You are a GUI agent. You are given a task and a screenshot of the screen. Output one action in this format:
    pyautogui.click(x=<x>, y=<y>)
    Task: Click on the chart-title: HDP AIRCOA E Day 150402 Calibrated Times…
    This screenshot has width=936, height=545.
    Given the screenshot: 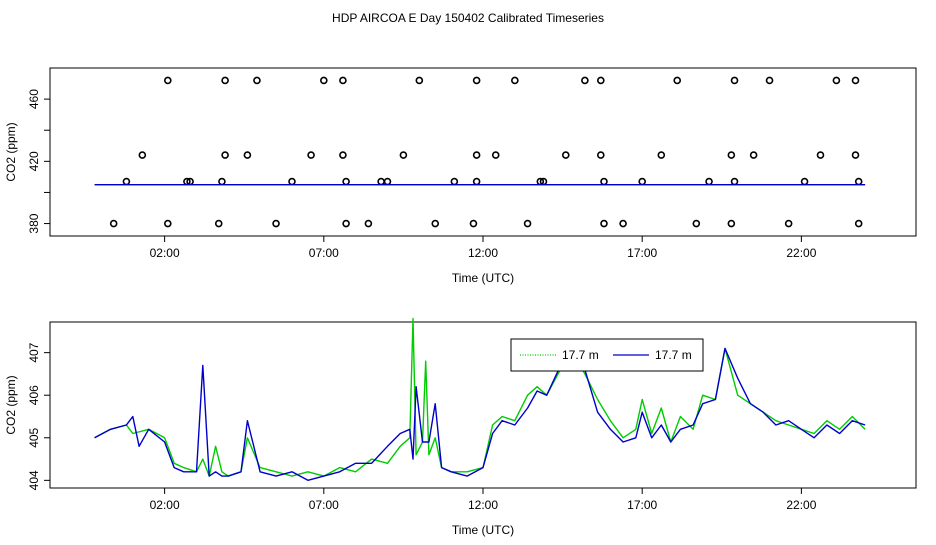 What is the action you would take?
    pyautogui.click(x=468, y=18)
    